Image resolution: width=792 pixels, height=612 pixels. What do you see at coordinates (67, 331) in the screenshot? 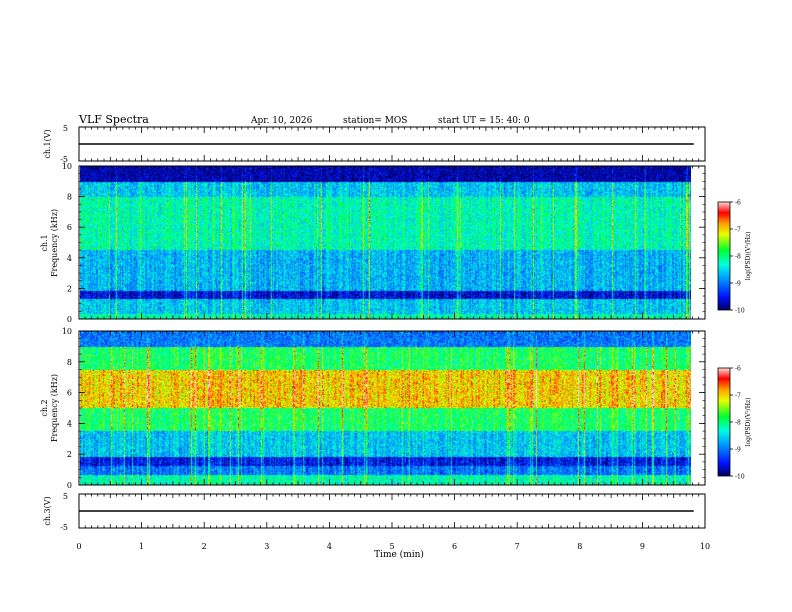
I see `ch2-ytick-label: 10` at bounding box center [67, 331].